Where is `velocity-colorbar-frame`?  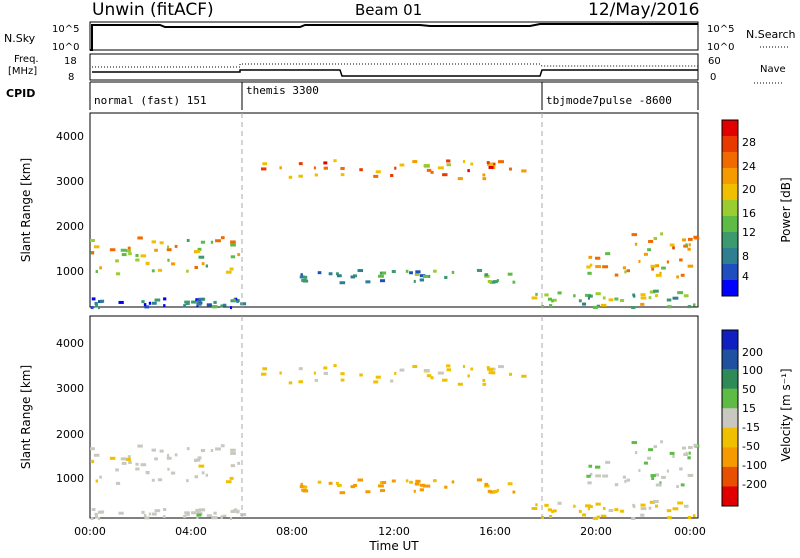 velocity-colorbar-frame is located at coordinates (730, 418).